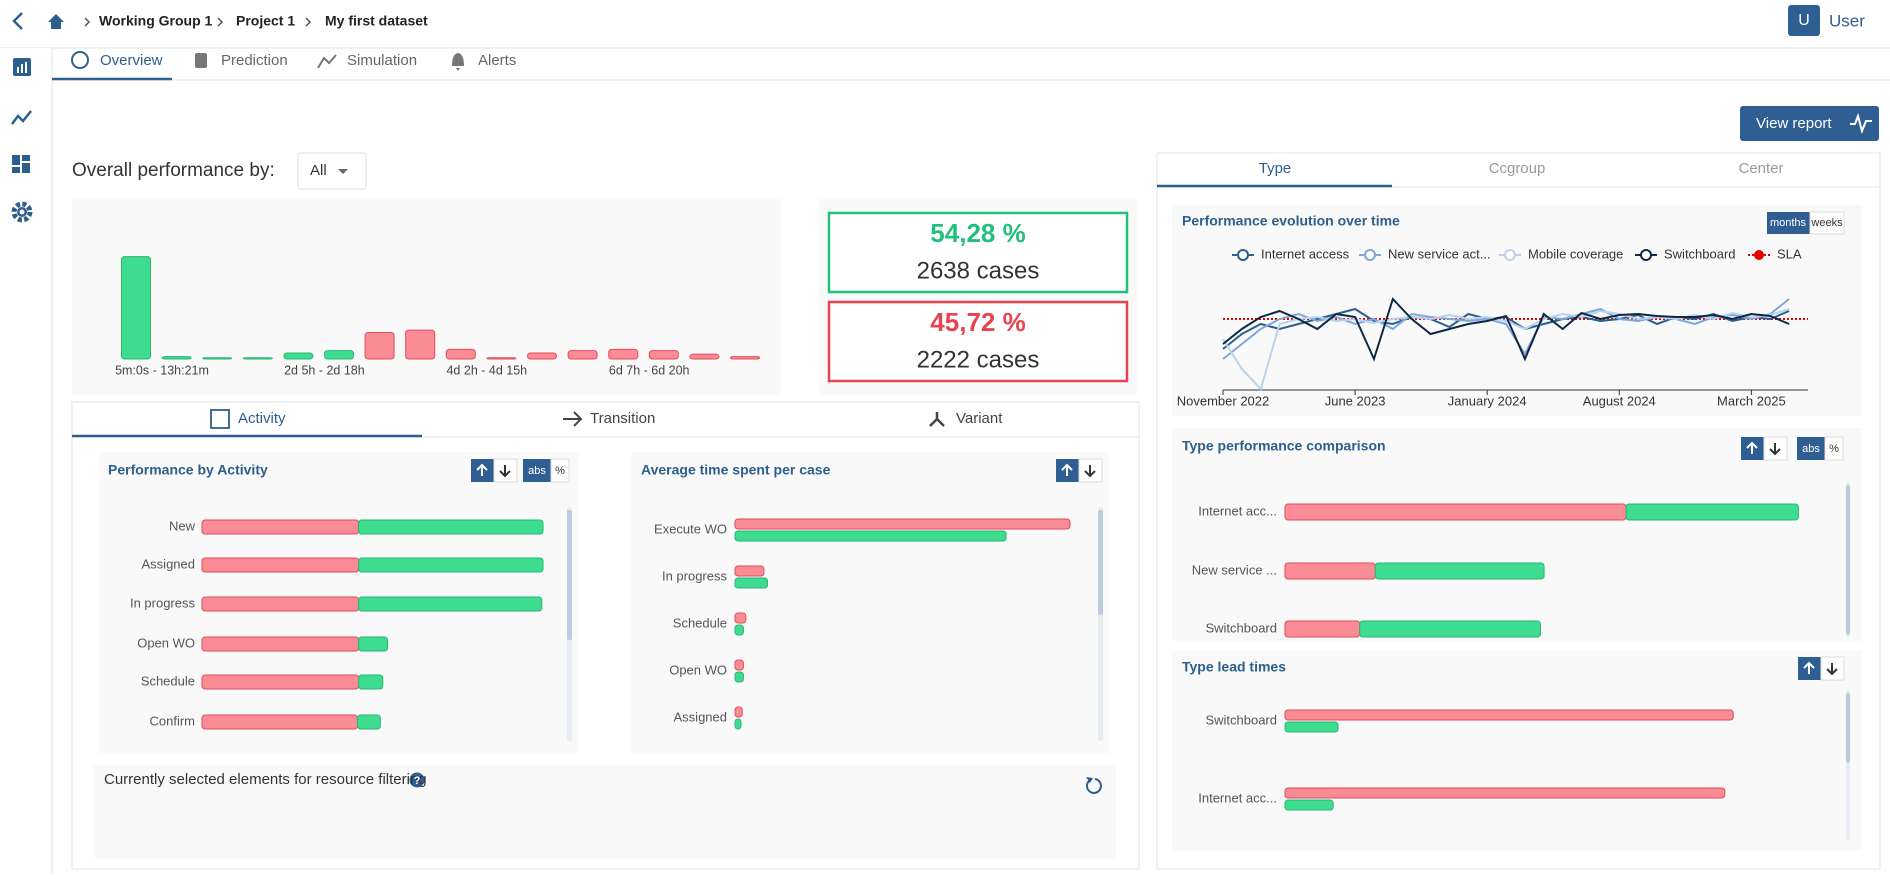  Describe the element at coordinates (1751, 400) in the screenshot. I see `x-tick-label: March 2025` at that location.